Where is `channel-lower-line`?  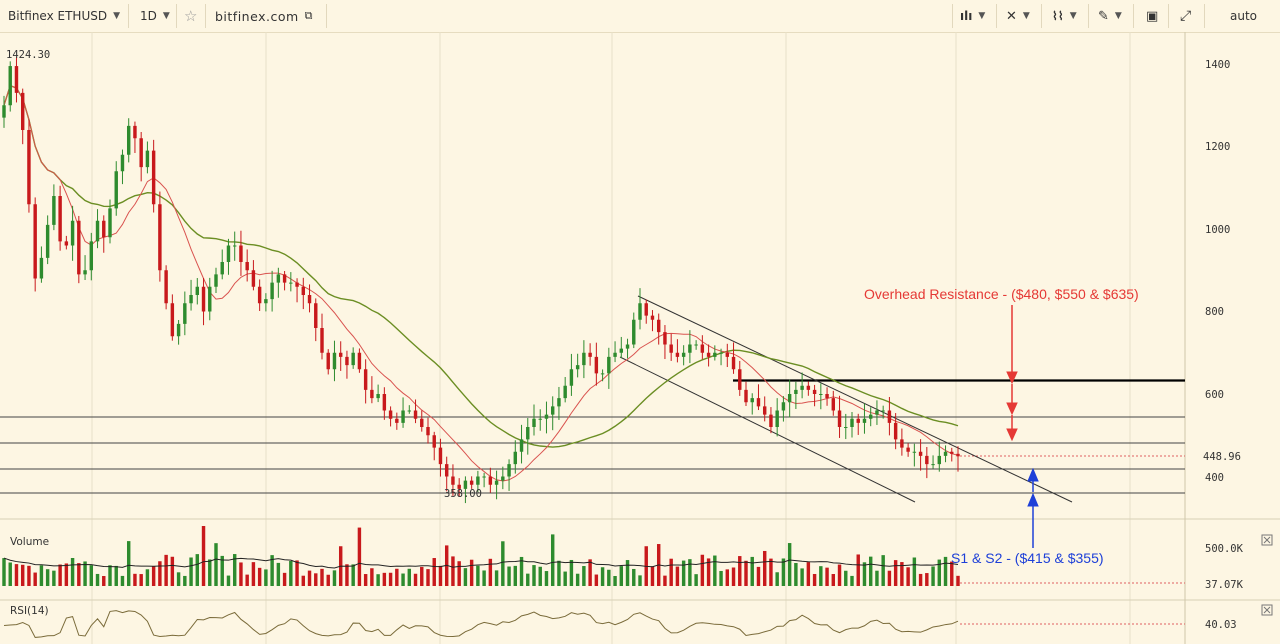 channel-lower-line is located at coordinates (767, 429).